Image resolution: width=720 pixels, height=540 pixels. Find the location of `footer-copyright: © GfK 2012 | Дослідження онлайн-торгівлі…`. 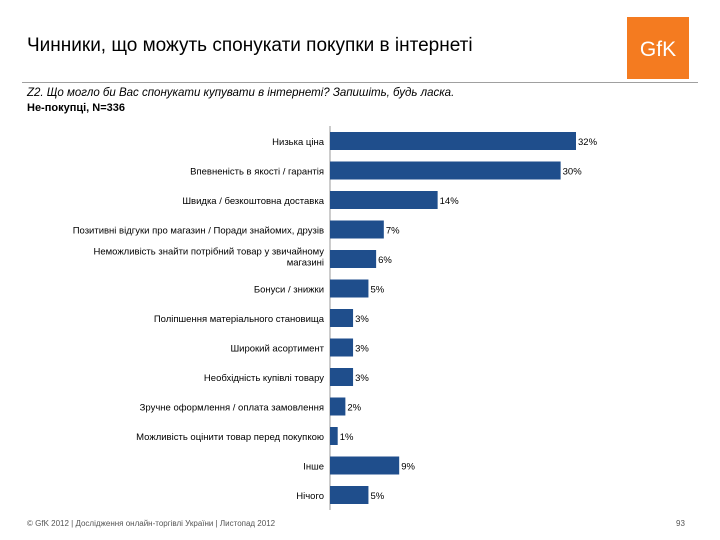

footer-copyright: © GfK 2012 | Дослідження онлайн-торгівлі… is located at coordinates (151, 523).